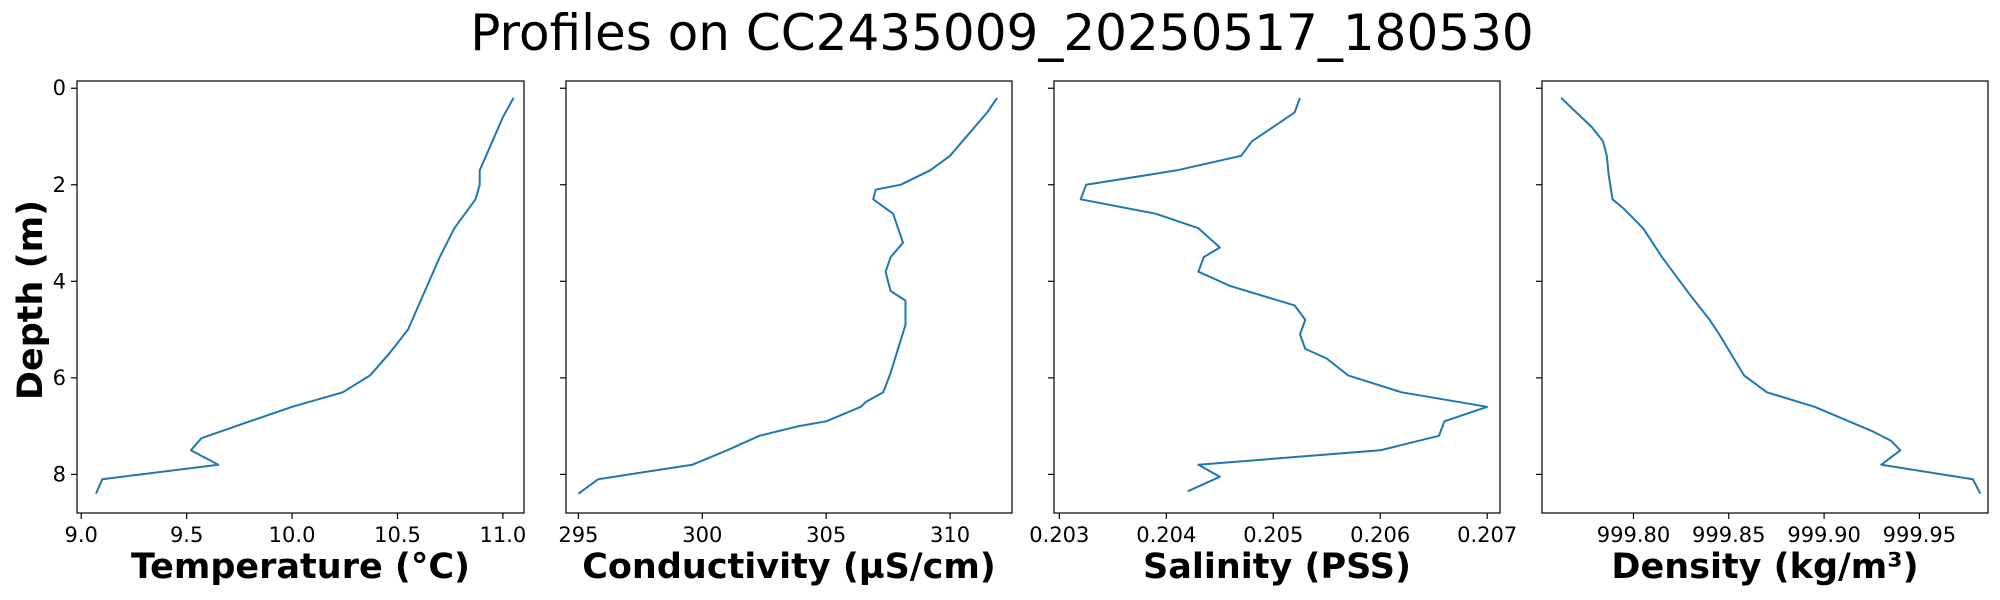 The width and height of the screenshot is (2000, 600). What do you see at coordinates (702, 535) in the screenshot?
I see `x-tick-label: 300` at bounding box center [702, 535].